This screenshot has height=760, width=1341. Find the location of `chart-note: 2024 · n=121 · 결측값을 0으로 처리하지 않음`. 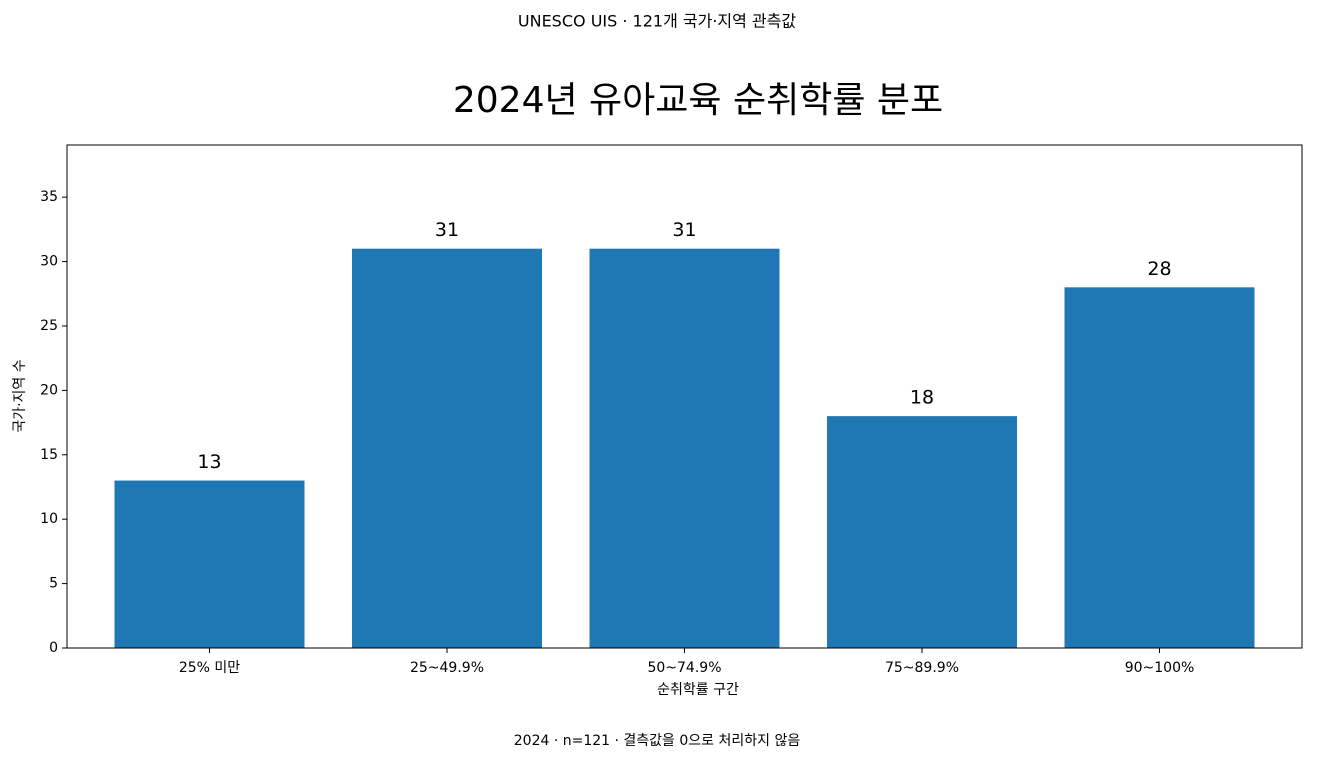

chart-note: 2024 · n=121 · 결측값을 0으로 처리하지 않음 is located at coordinates (657, 741).